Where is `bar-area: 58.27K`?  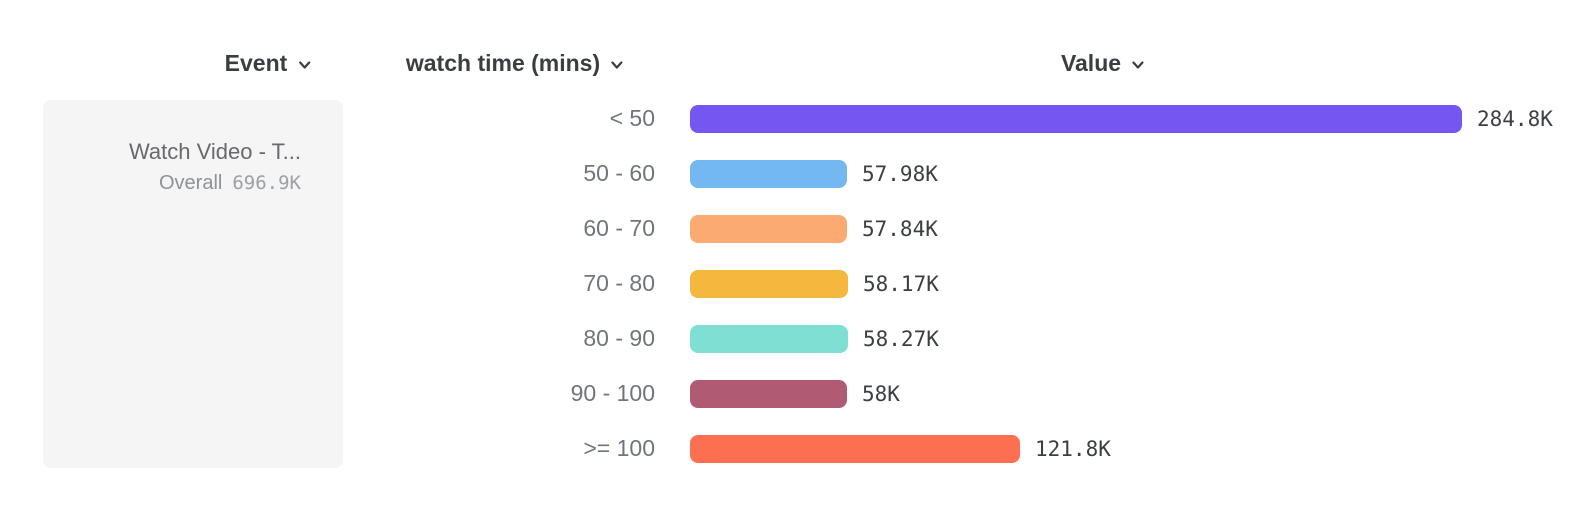 bar-area: 58.27K is located at coordinates (814, 338).